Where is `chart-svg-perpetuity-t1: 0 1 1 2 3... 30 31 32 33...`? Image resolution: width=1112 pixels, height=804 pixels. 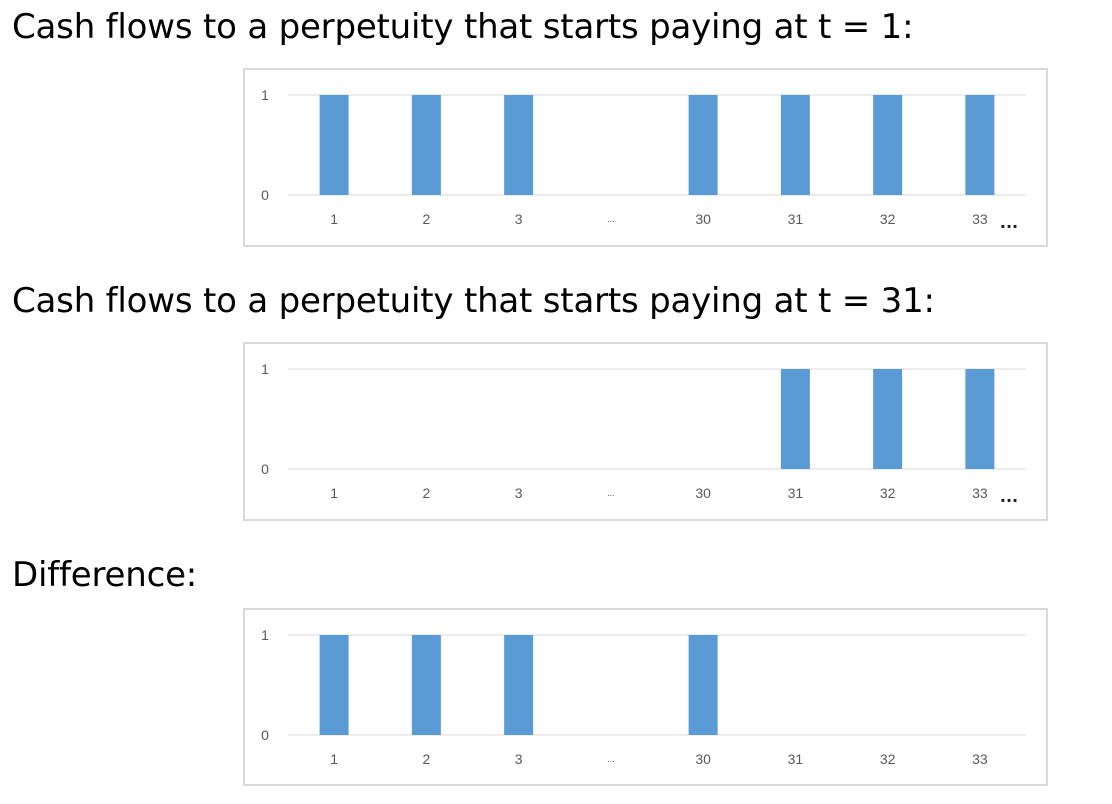 chart-svg-perpetuity-t1: 0 1 1 2 3... 30 31 32 33... is located at coordinates (643, 159).